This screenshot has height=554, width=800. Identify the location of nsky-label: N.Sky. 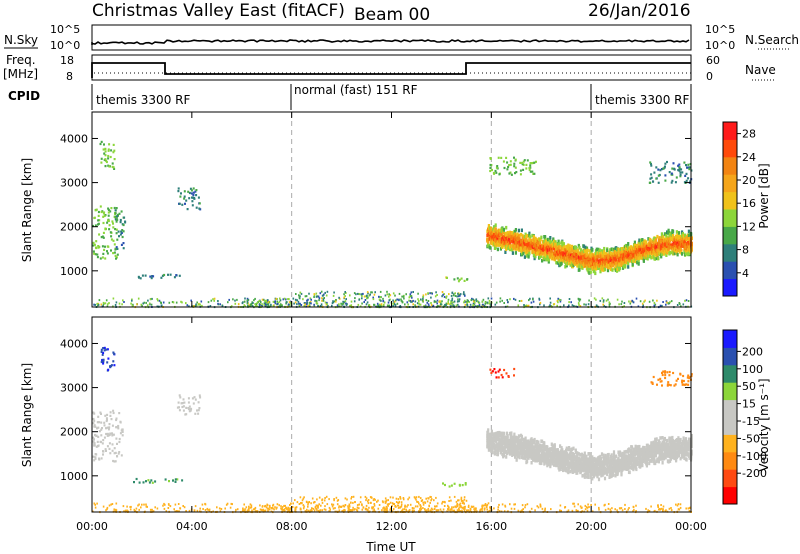
(21, 40).